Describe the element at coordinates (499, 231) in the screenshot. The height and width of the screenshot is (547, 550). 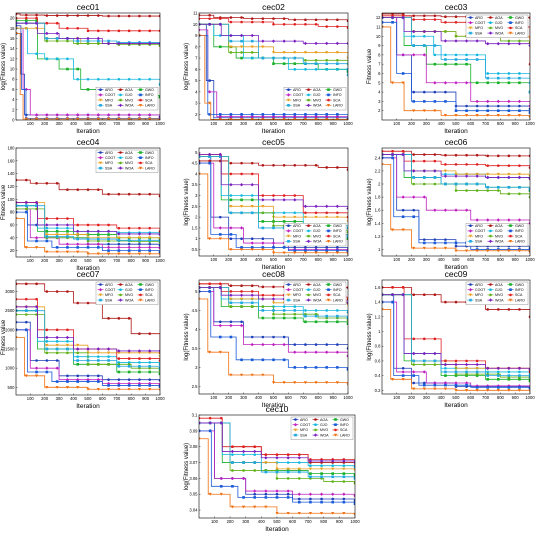
I see `legend-label-GJO: GJO` at that location.